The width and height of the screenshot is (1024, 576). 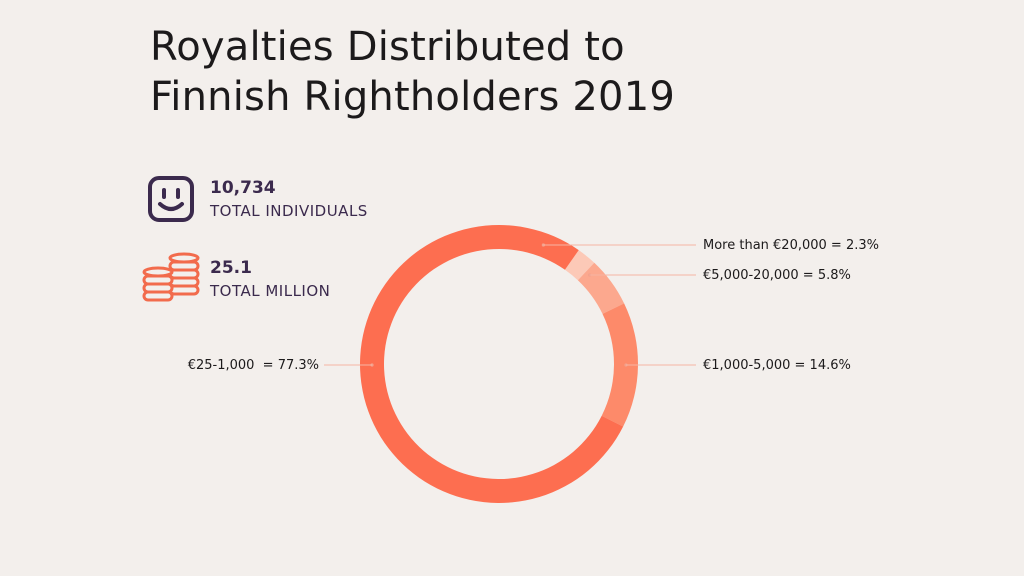 I want to click on data-label-5-000-20-000: €5,000-20,000 = 5.8%, so click(x=777, y=275).